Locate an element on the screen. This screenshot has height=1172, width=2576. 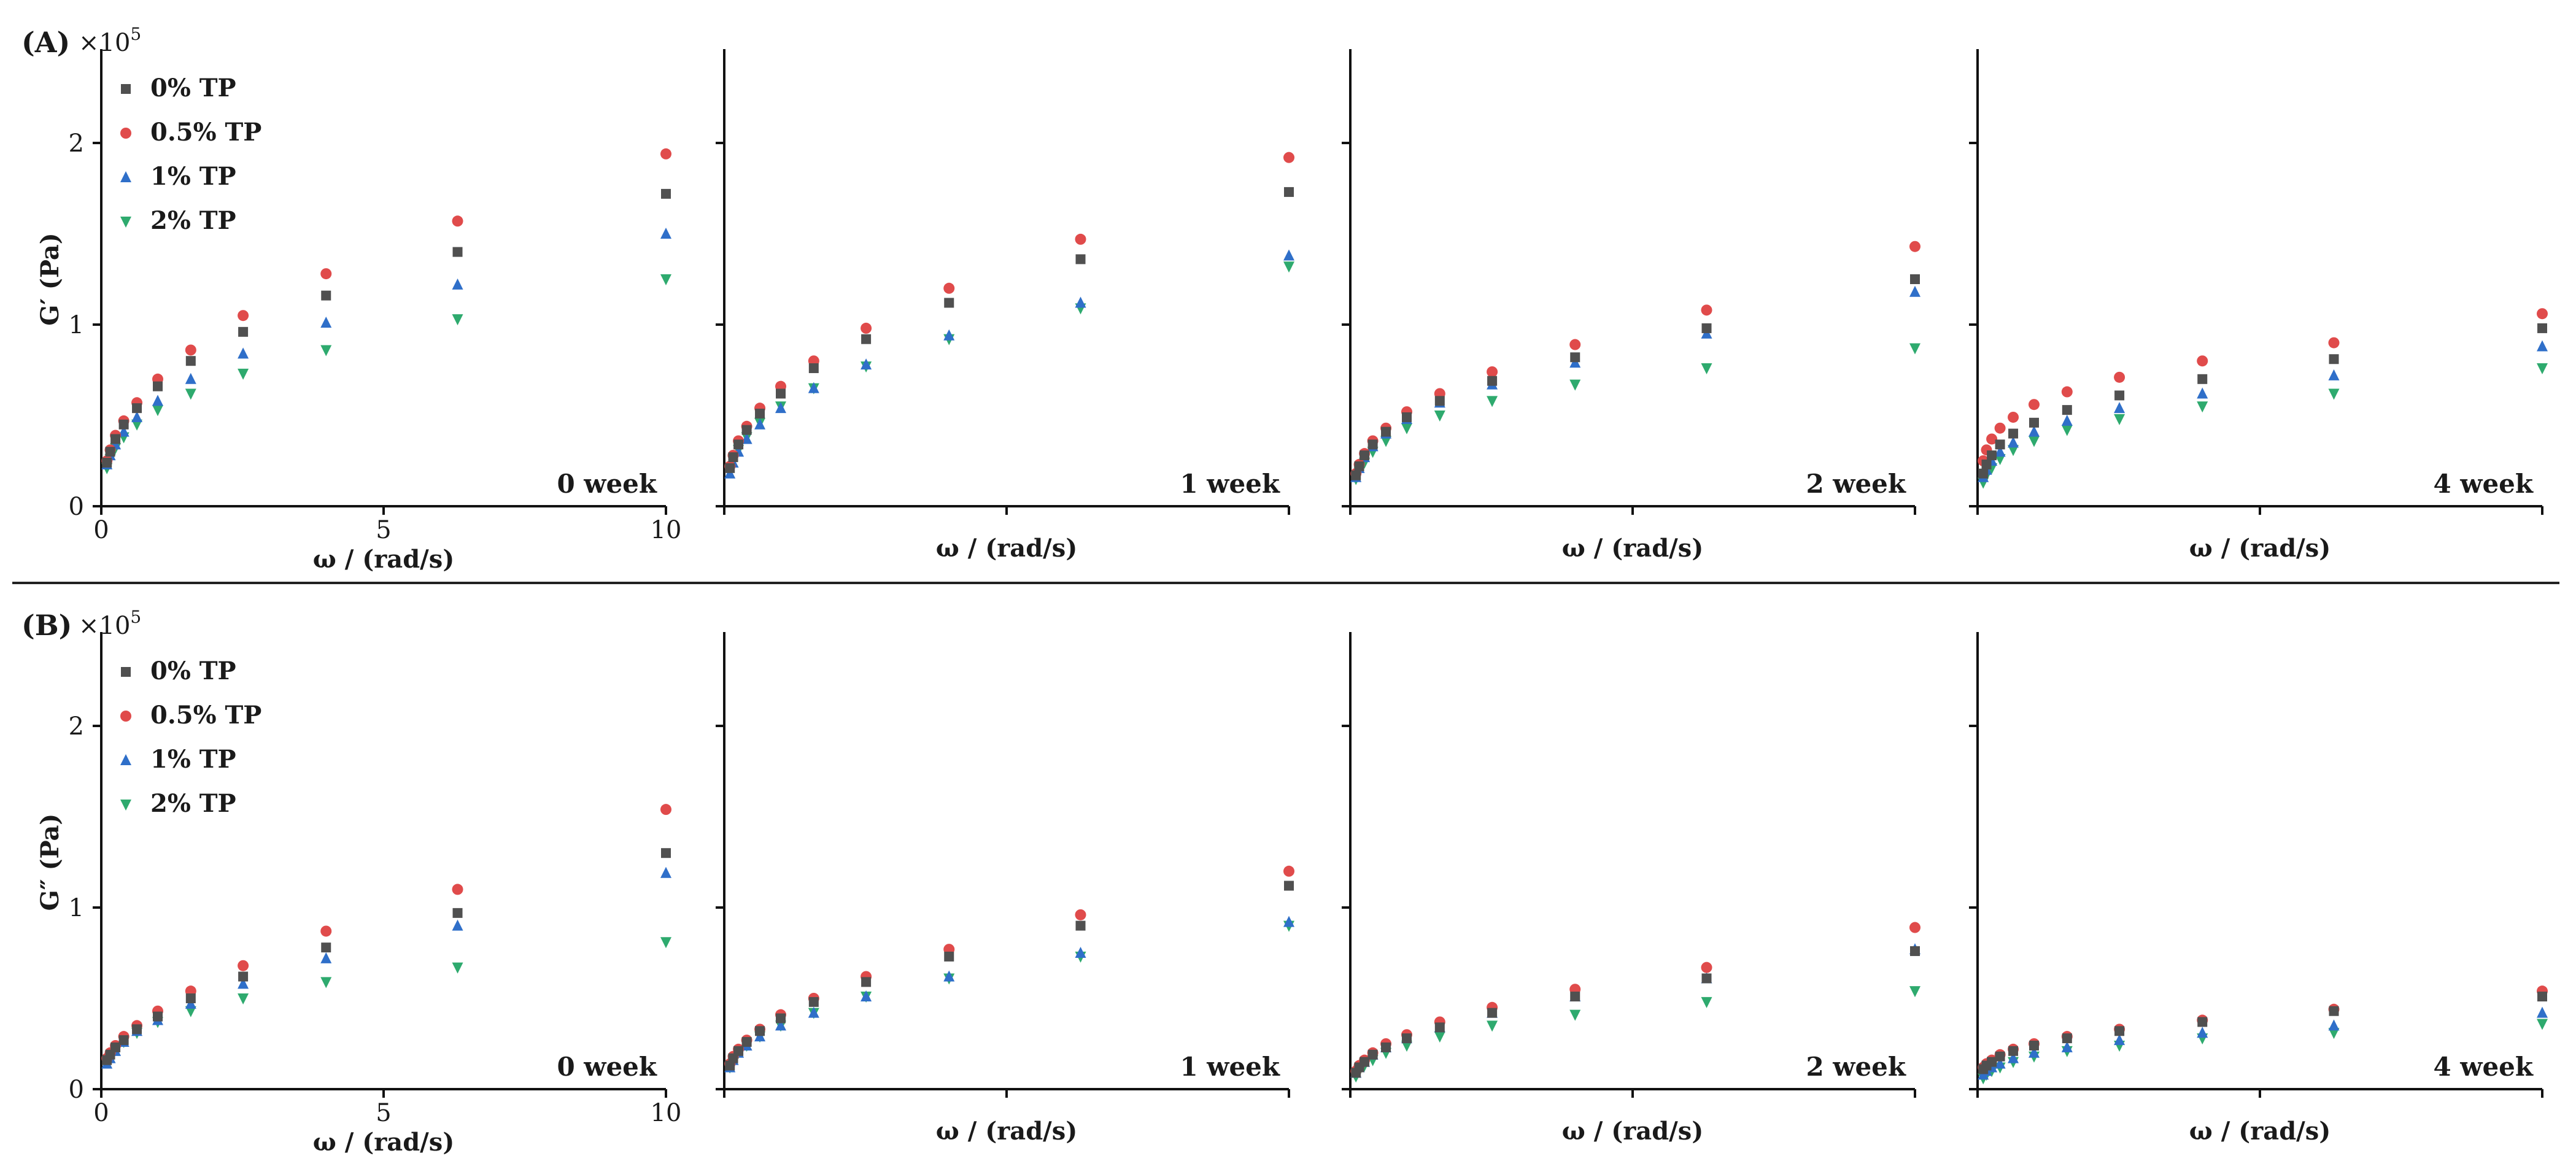
legend-label: 0% TP is located at coordinates (193, 671).